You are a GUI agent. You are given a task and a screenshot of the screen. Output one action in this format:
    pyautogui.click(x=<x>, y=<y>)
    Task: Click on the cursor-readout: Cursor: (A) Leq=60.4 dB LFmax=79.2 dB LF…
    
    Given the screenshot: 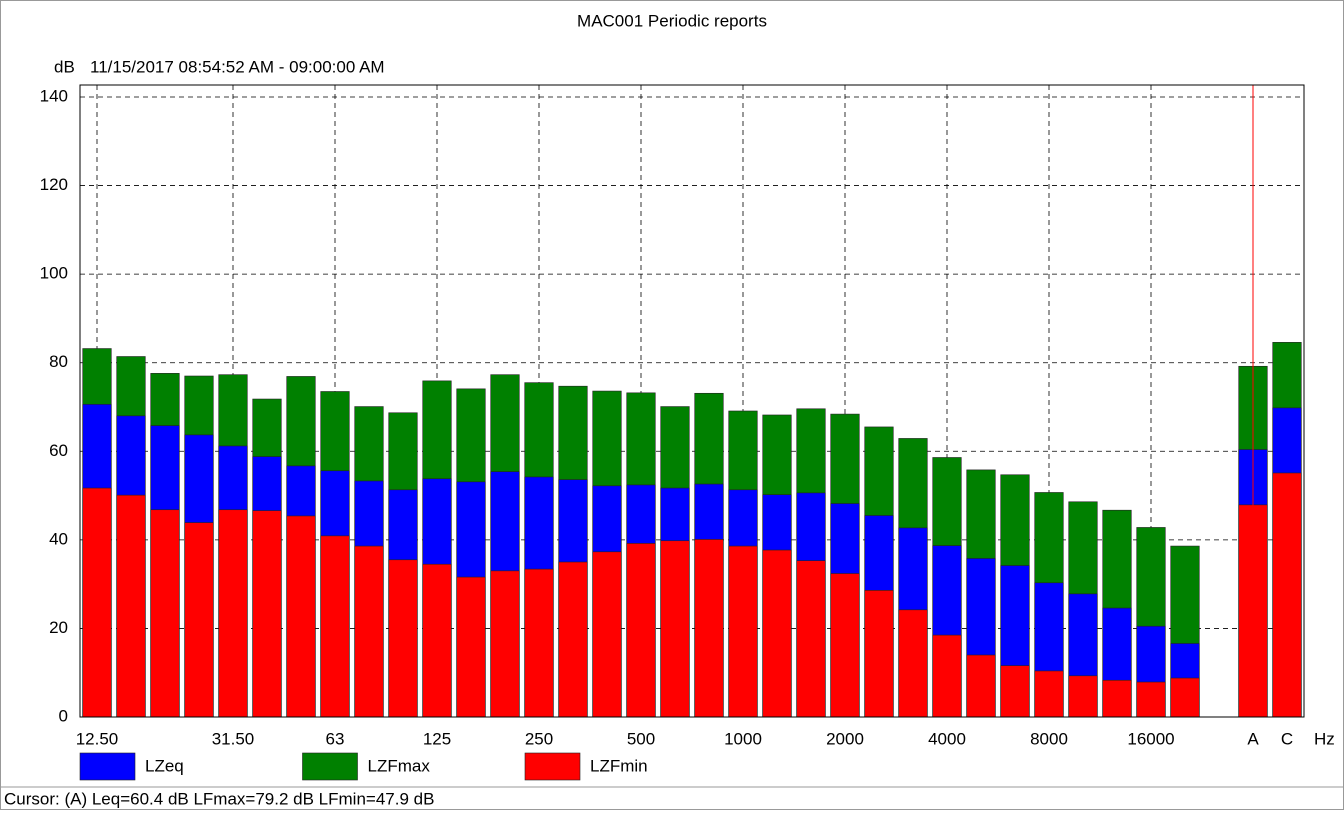 What is the action you would take?
    pyautogui.click(x=219, y=798)
    